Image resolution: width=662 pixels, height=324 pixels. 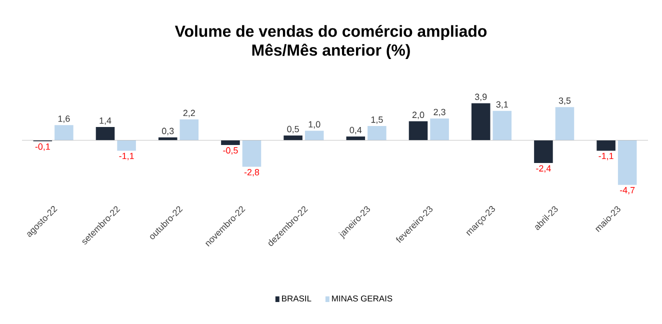 I want to click on data-label: -2,4, so click(x=543, y=169).